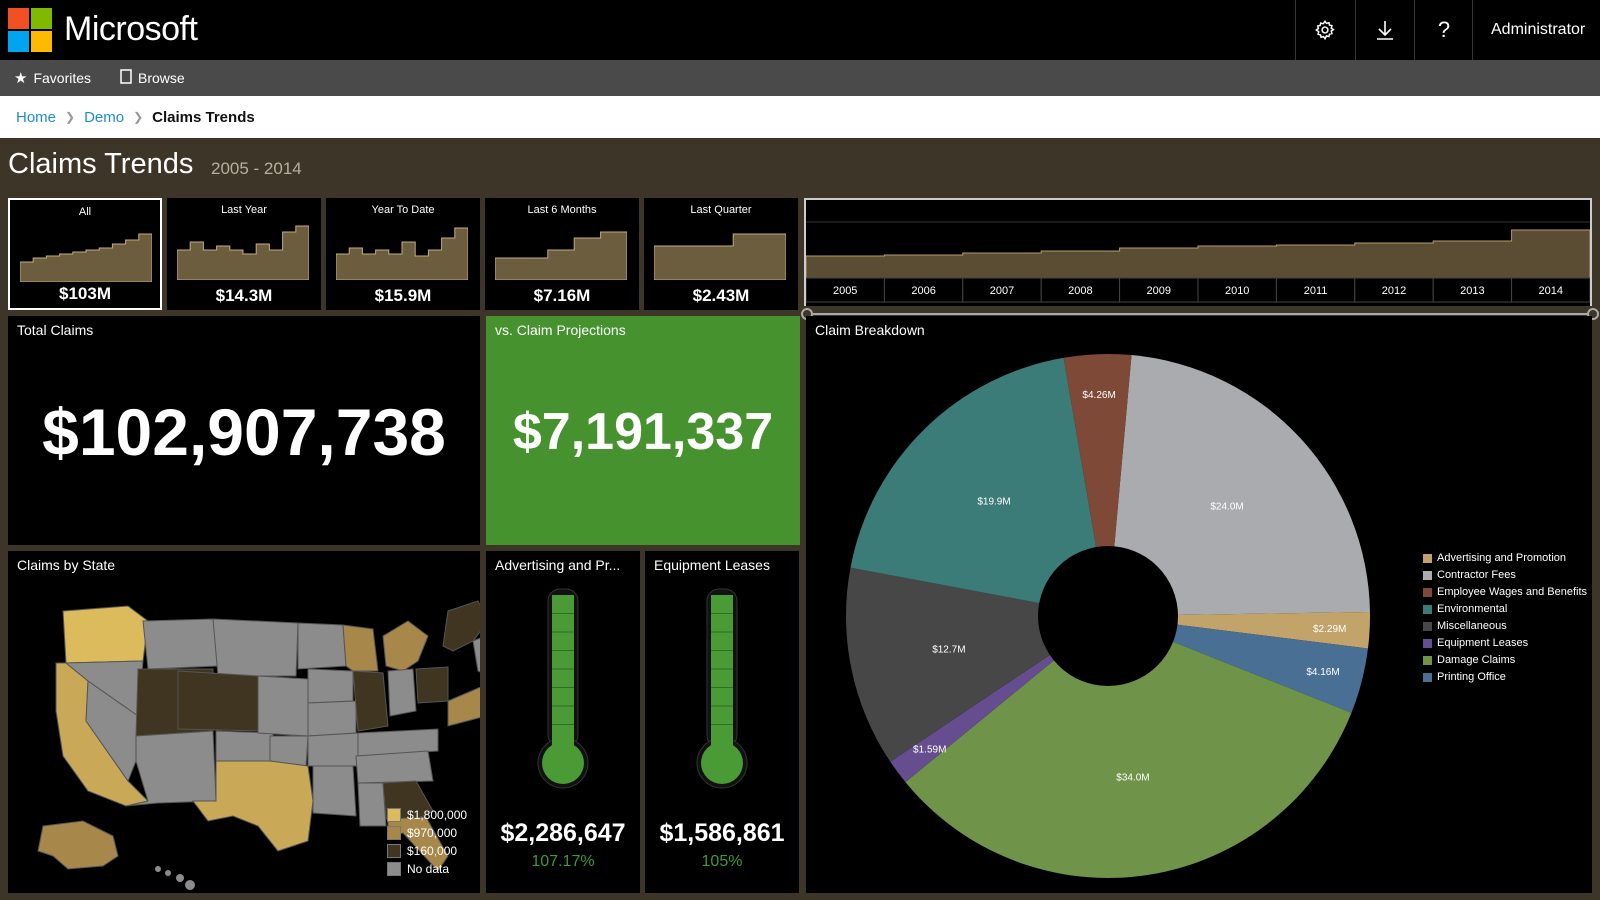  Describe the element at coordinates (432, 833) in the screenshot. I see `map-legend-label: $970,000` at that location.